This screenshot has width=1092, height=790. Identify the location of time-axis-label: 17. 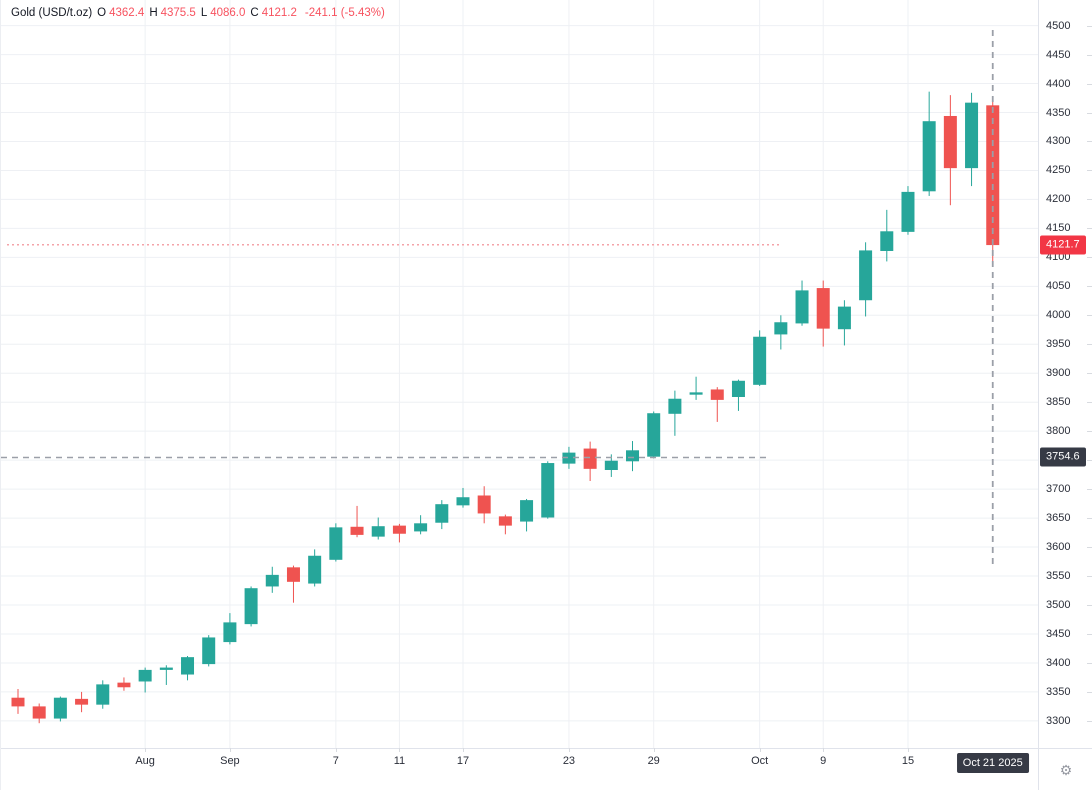
(463, 761).